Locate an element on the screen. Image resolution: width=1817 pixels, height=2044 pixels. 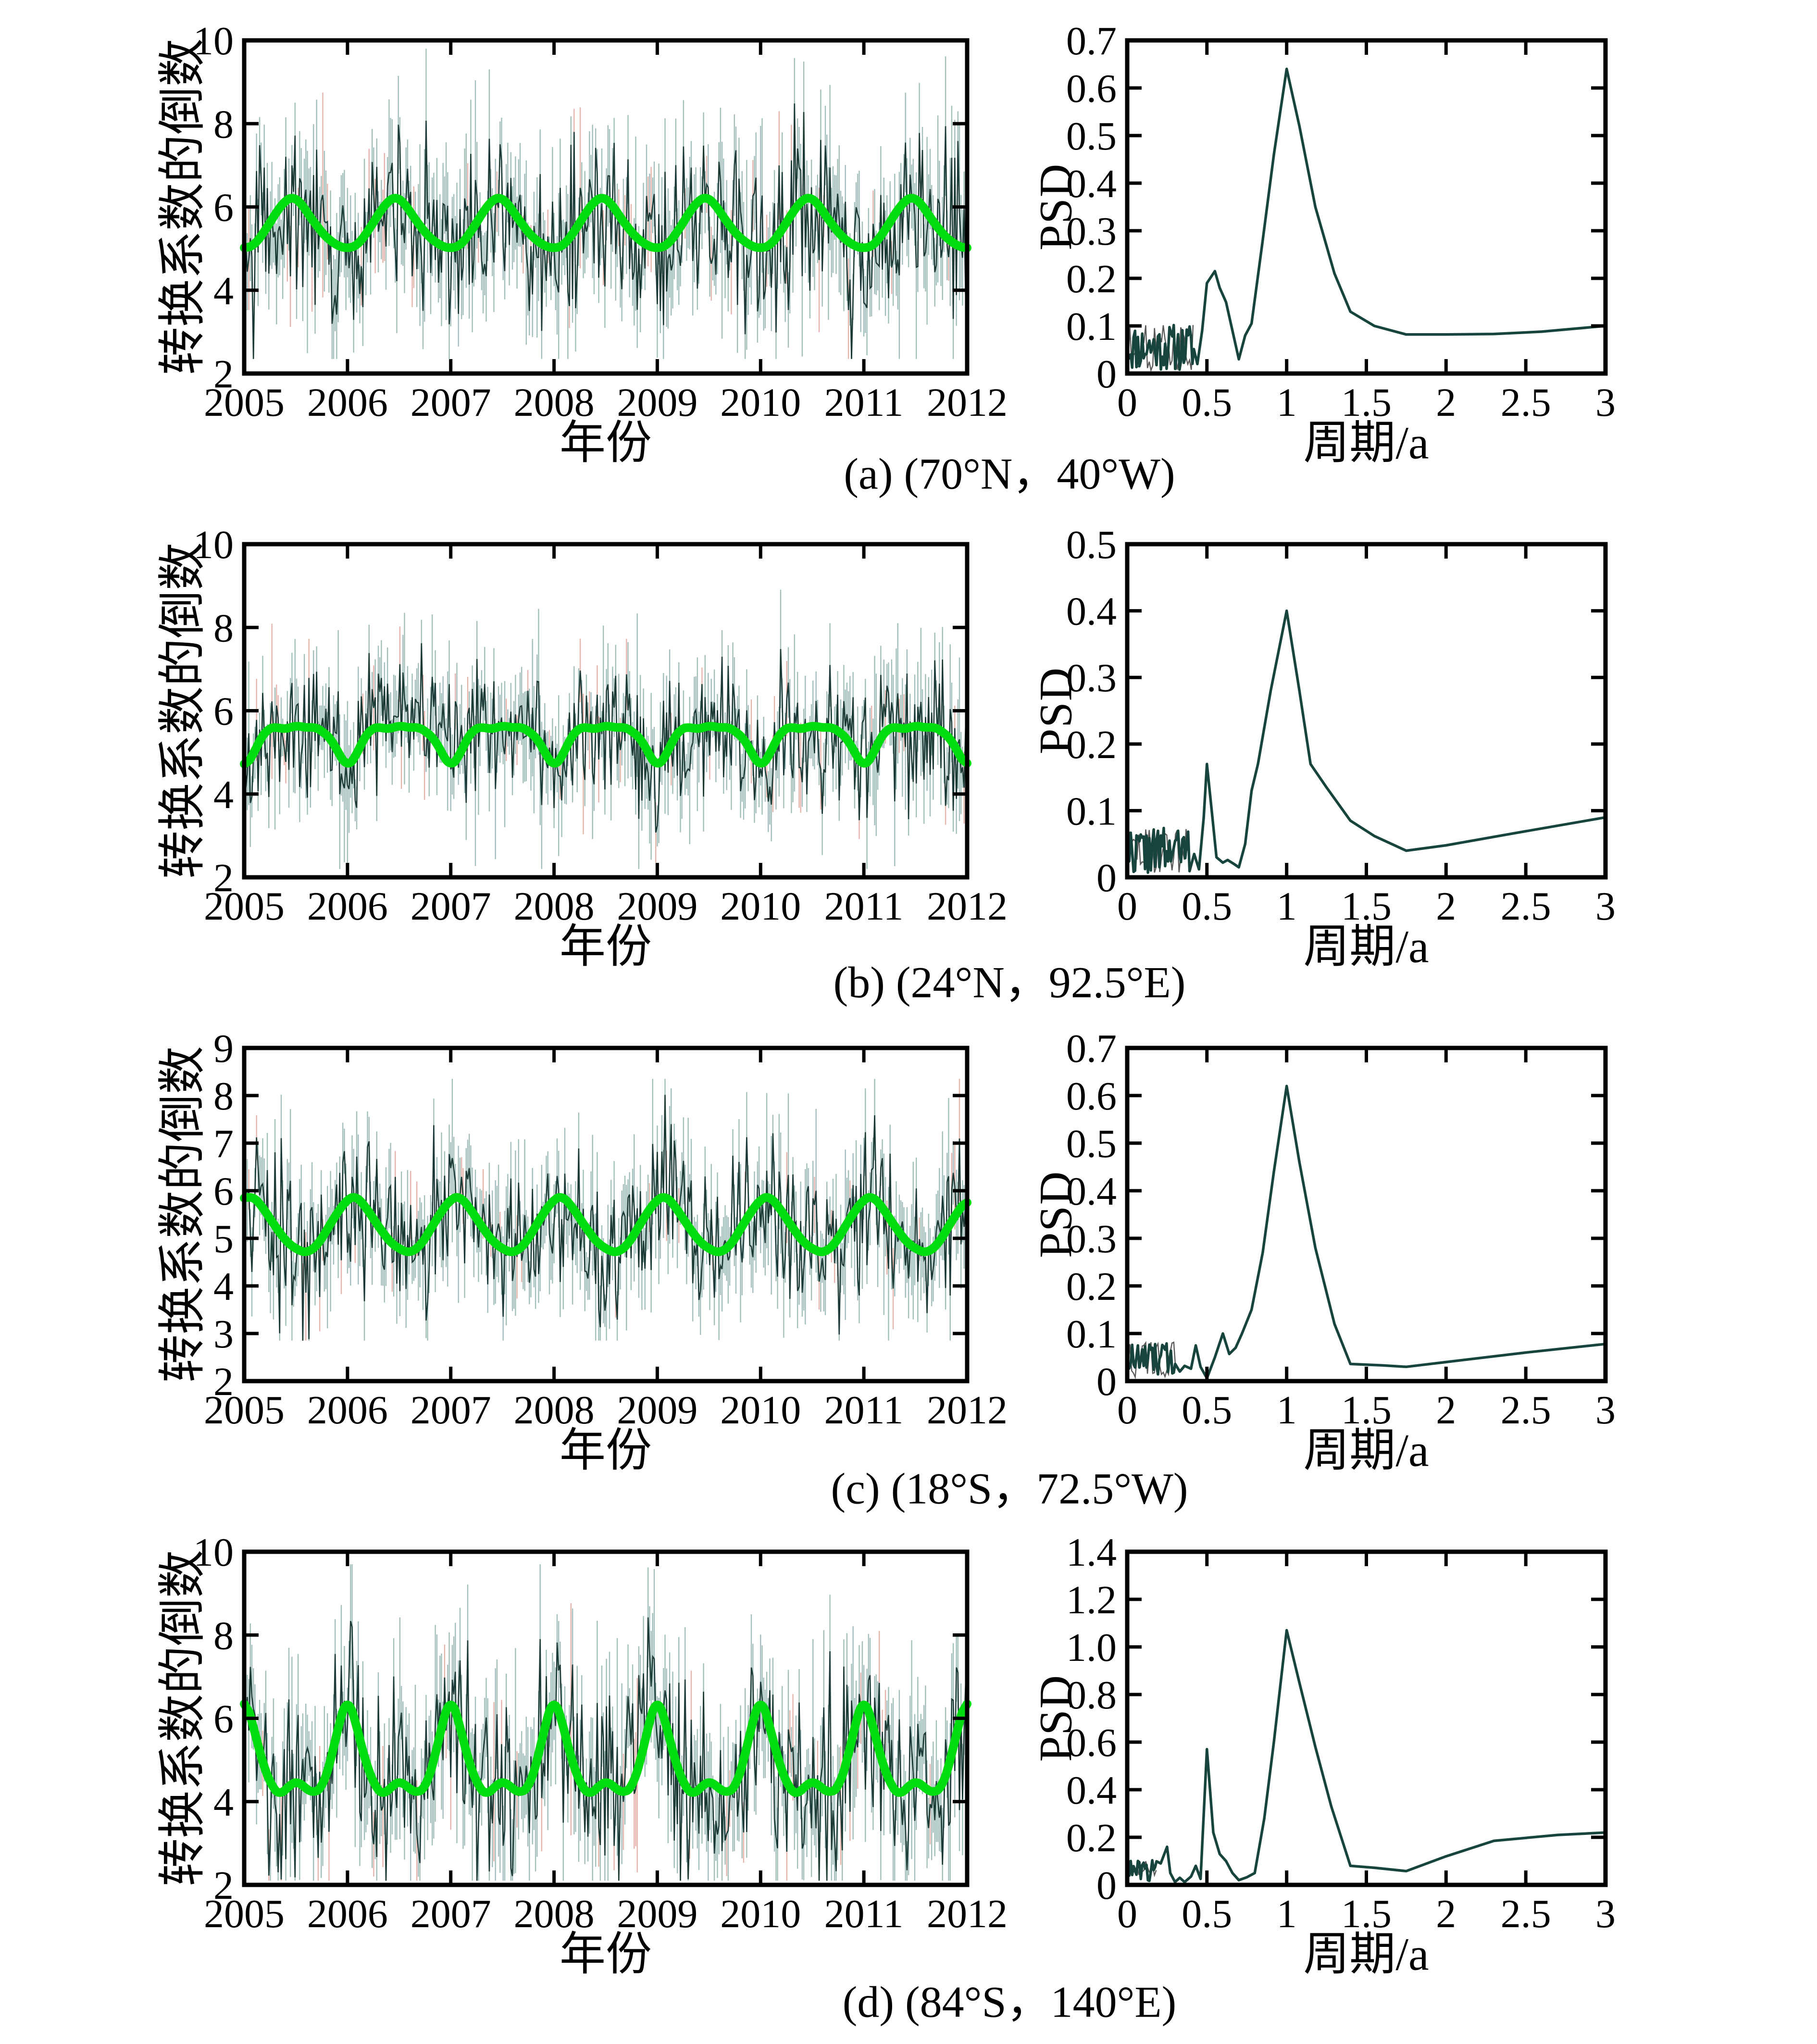
y-tick-label: 1.2 is located at coordinates (1091, 1600).